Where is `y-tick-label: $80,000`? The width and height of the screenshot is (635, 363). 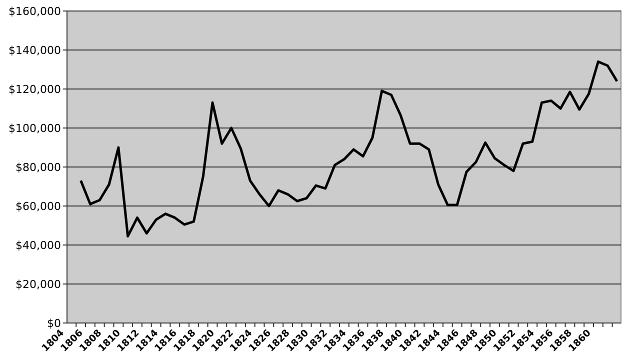
y-tick-label: $80,000 is located at coordinates (38, 167).